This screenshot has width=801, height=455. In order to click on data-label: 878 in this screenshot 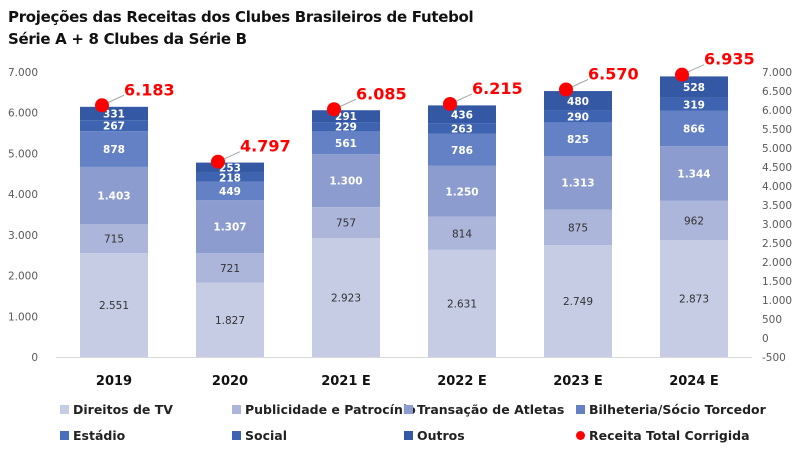, I will do `click(114, 150)`.